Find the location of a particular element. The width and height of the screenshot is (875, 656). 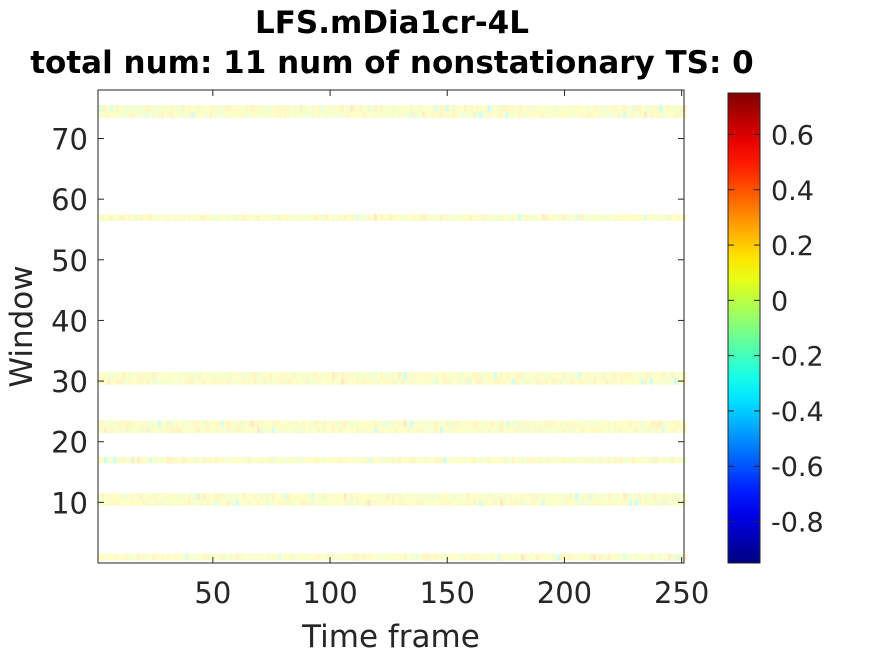

colorbar-tick-label: 0 is located at coordinates (779, 301).